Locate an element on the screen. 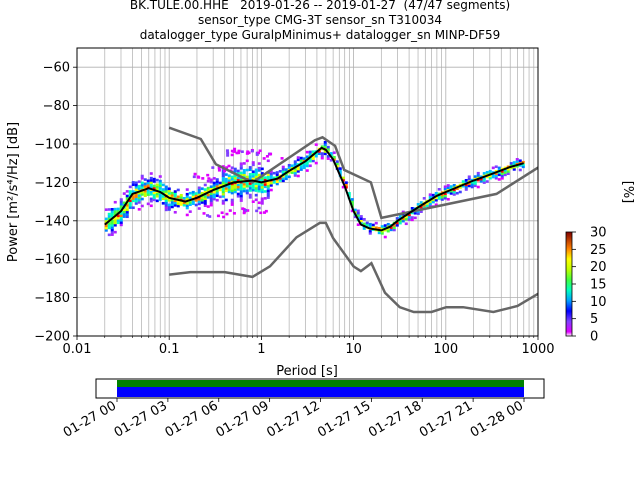 The width and height of the screenshot is (640, 480). mode-curve-group is located at coordinates (314, 189).